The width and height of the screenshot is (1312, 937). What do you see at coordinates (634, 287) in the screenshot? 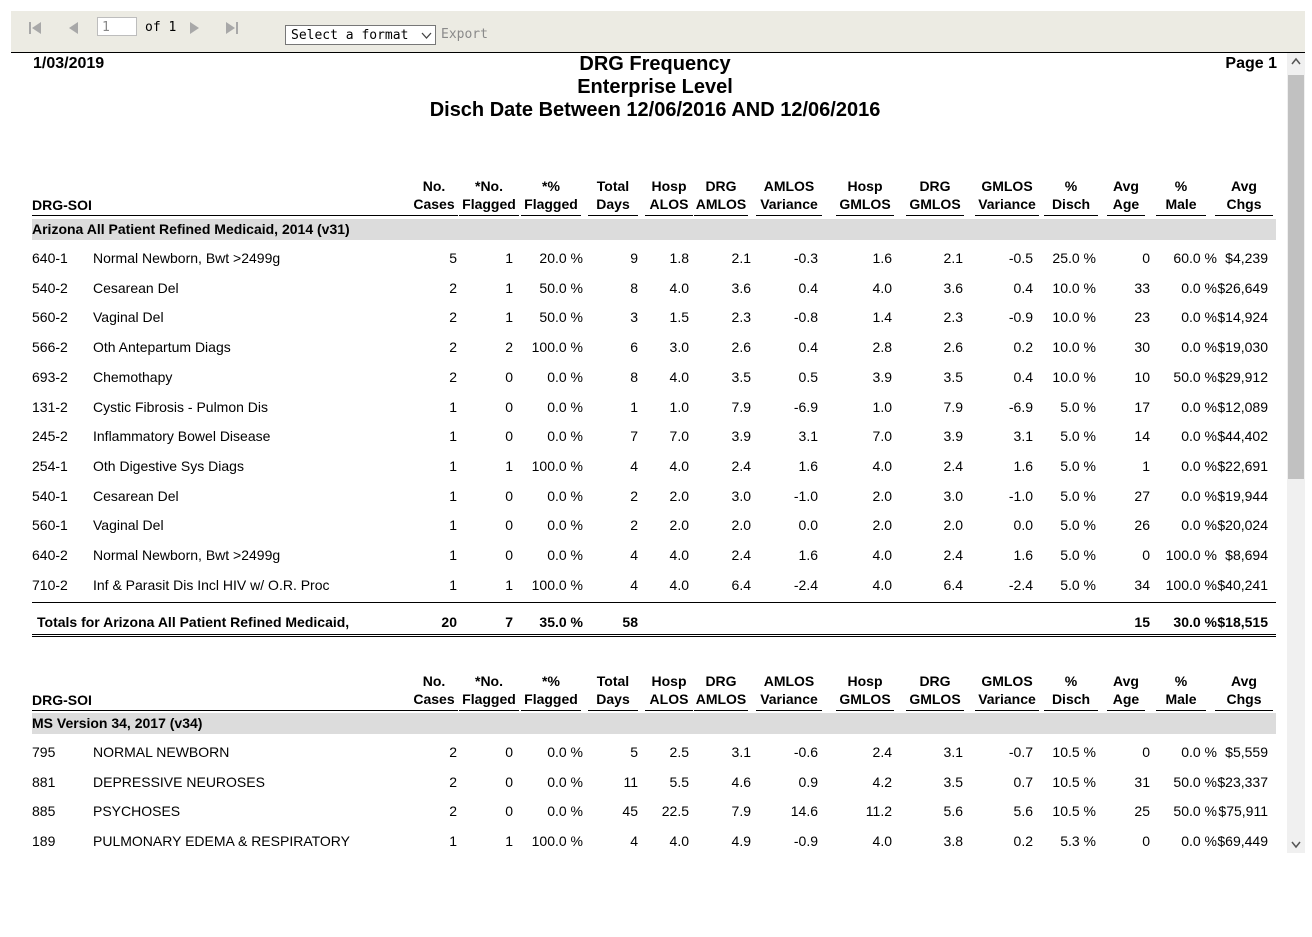
I see `table-cell: 8` at bounding box center [634, 287].